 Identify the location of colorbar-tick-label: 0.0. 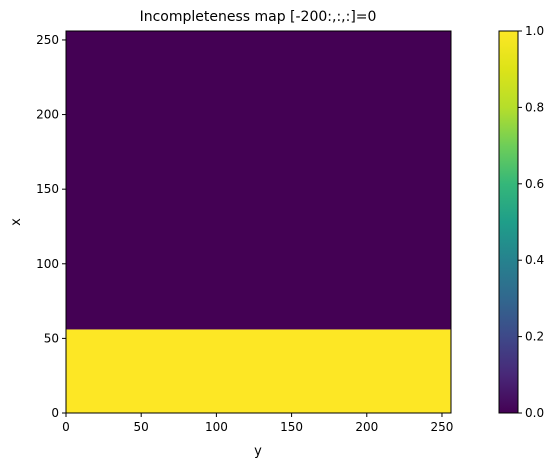
(534, 413).